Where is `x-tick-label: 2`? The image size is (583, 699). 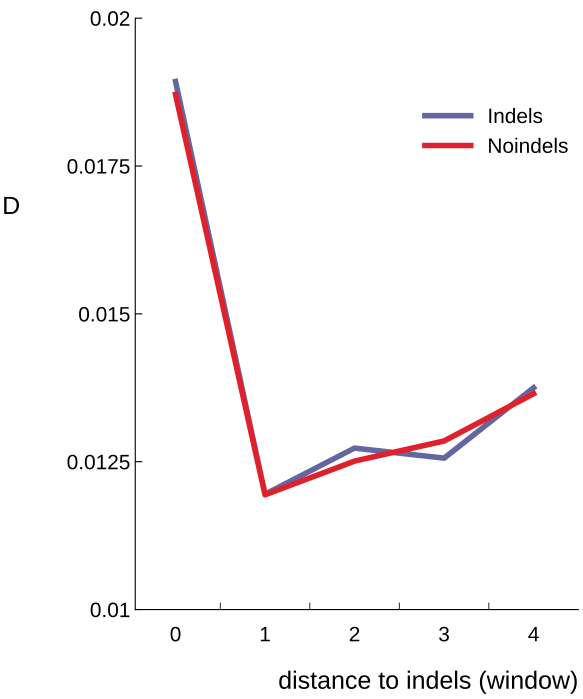 x-tick-label: 2 is located at coordinates (355, 634).